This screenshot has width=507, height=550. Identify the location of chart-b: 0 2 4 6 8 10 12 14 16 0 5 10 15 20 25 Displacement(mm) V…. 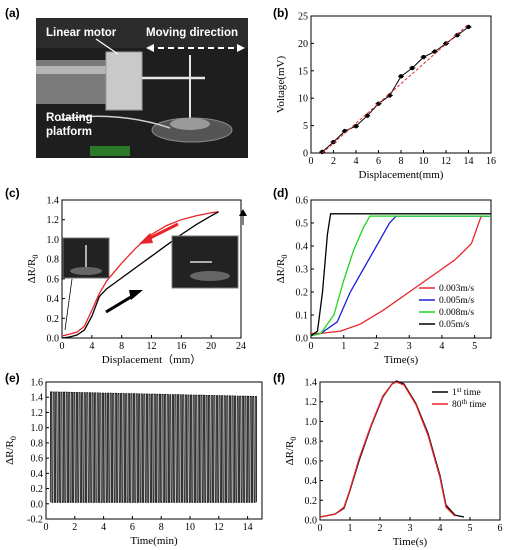
(385, 97).